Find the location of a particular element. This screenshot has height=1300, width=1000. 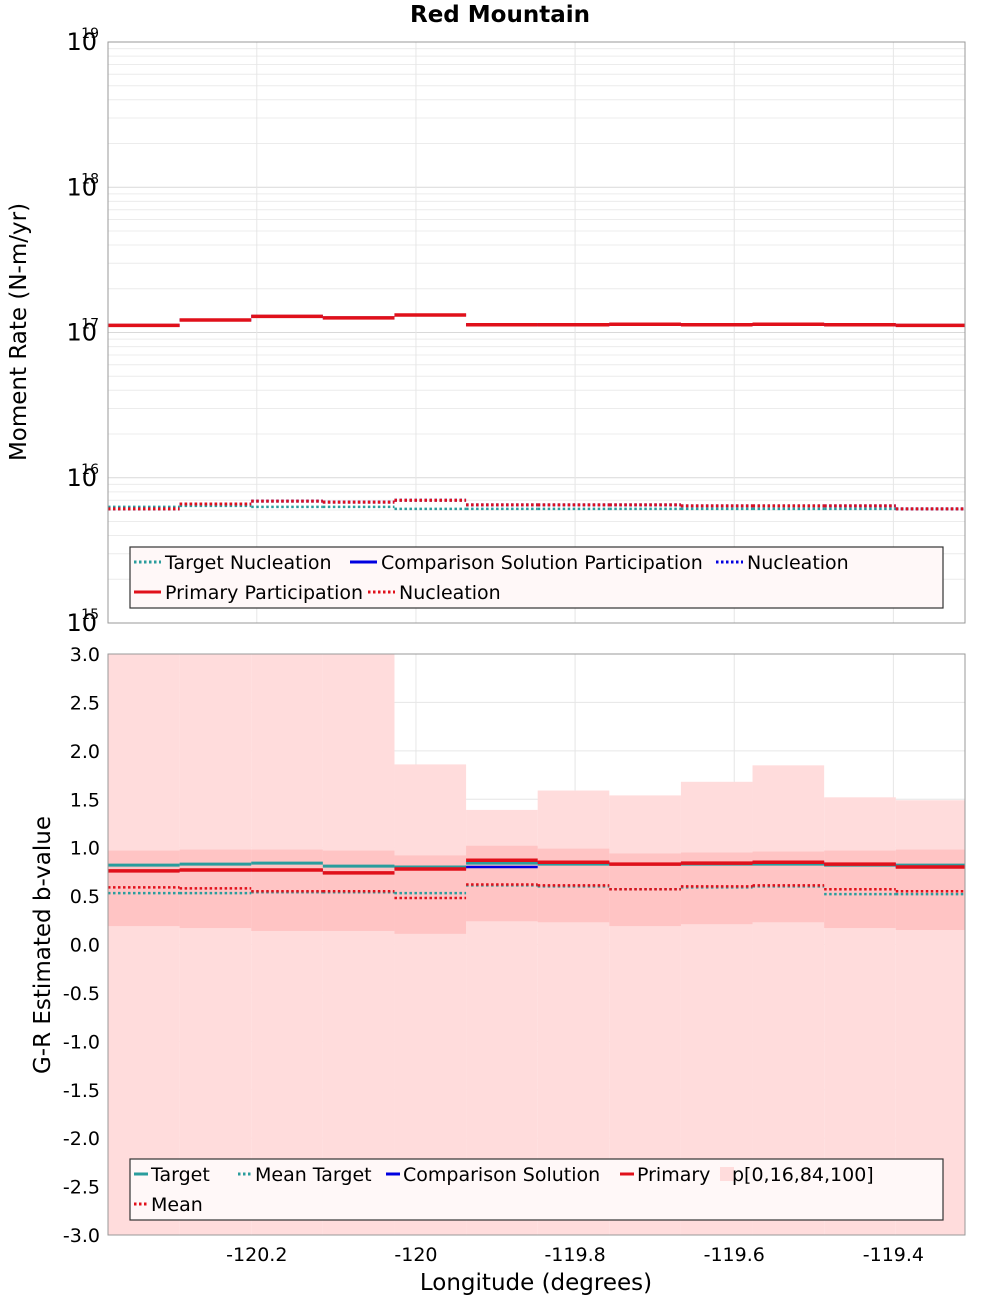

bottom-y-tick-label: 0.5 is located at coordinates (85, 897).